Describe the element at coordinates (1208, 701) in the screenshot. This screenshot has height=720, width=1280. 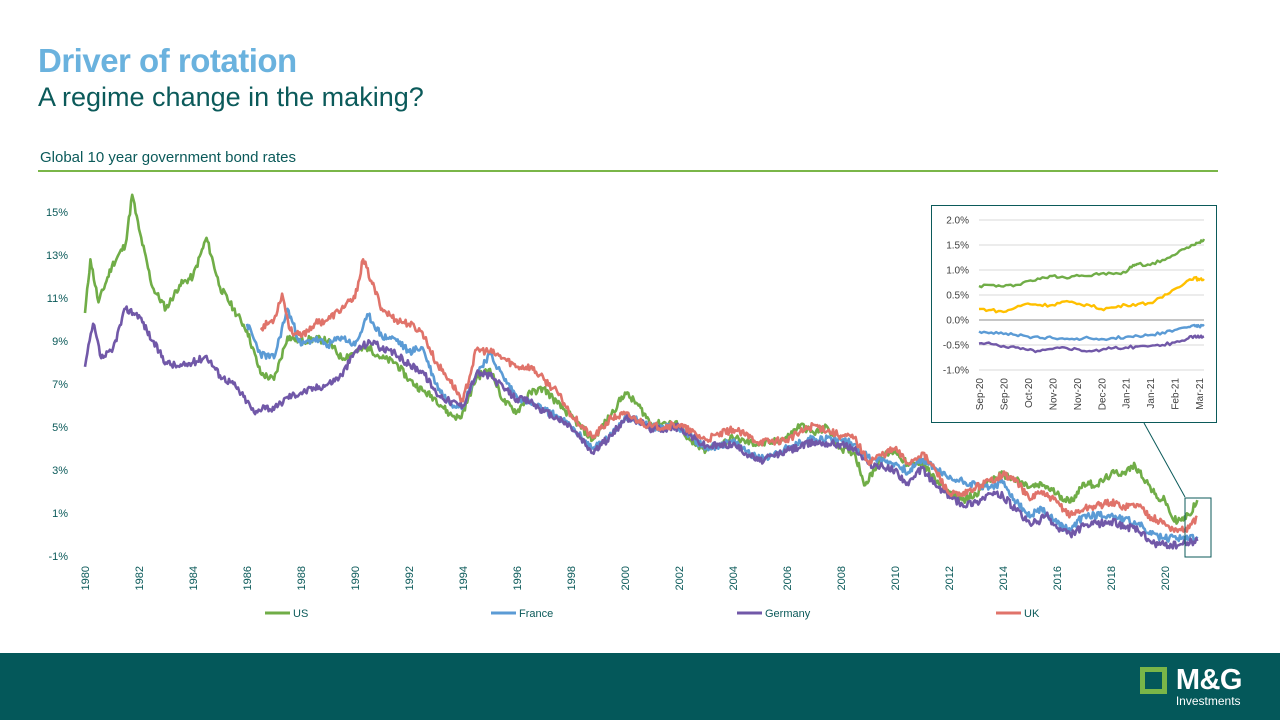
I see `logo-sub: Investments` at that location.